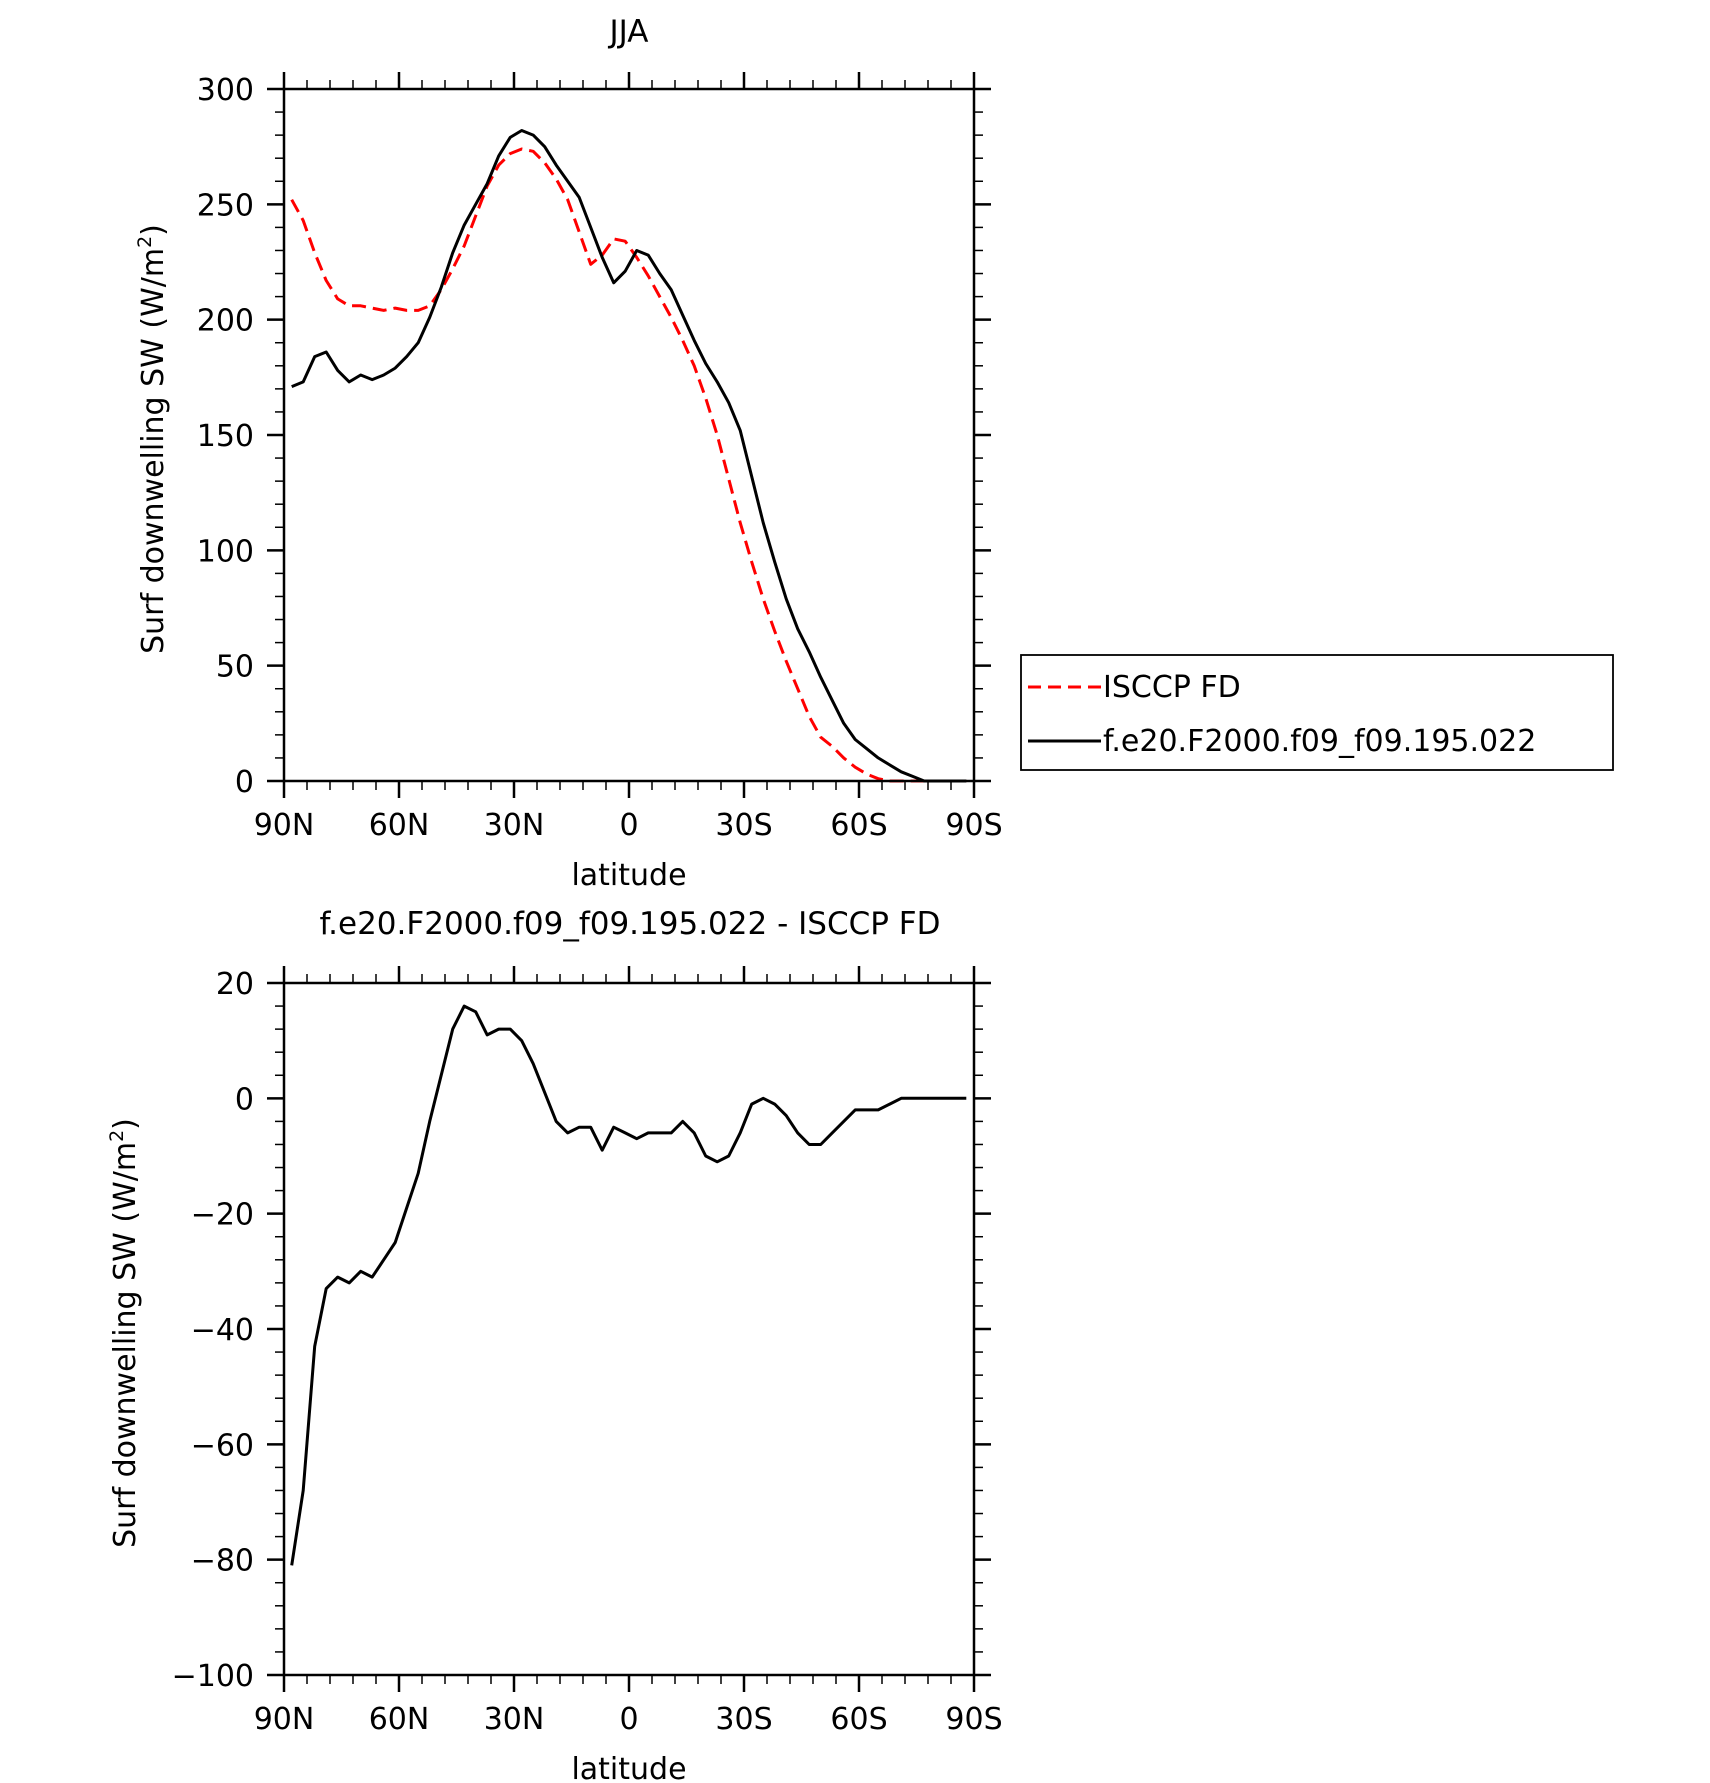 Image resolution: width=1710 pixels, height=1783 pixels. What do you see at coordinates (152, 439) in the screenshot?
I see `top-chart-y-axis-label: Surf downwelling SW (W/m2)` at bounding box center [152, 439].